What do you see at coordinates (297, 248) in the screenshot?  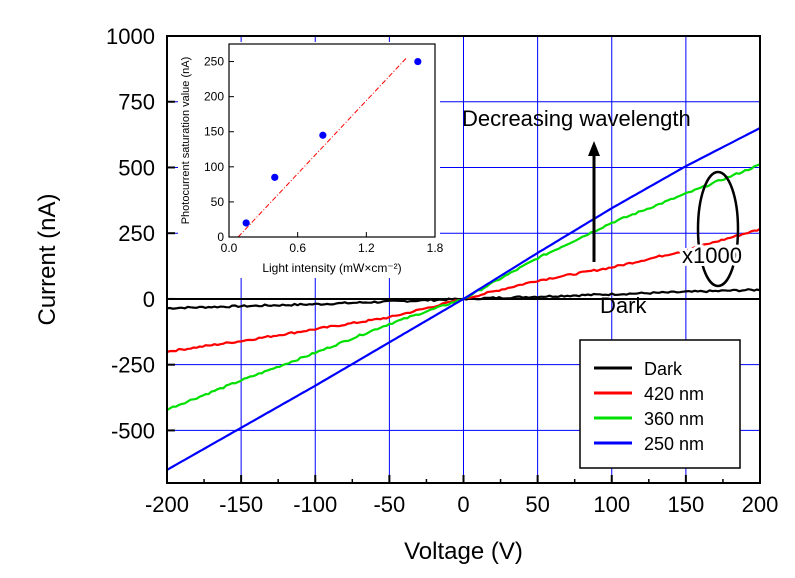 I see `inset-x-tick-label: 0.6` at bounding box center [297, 248].